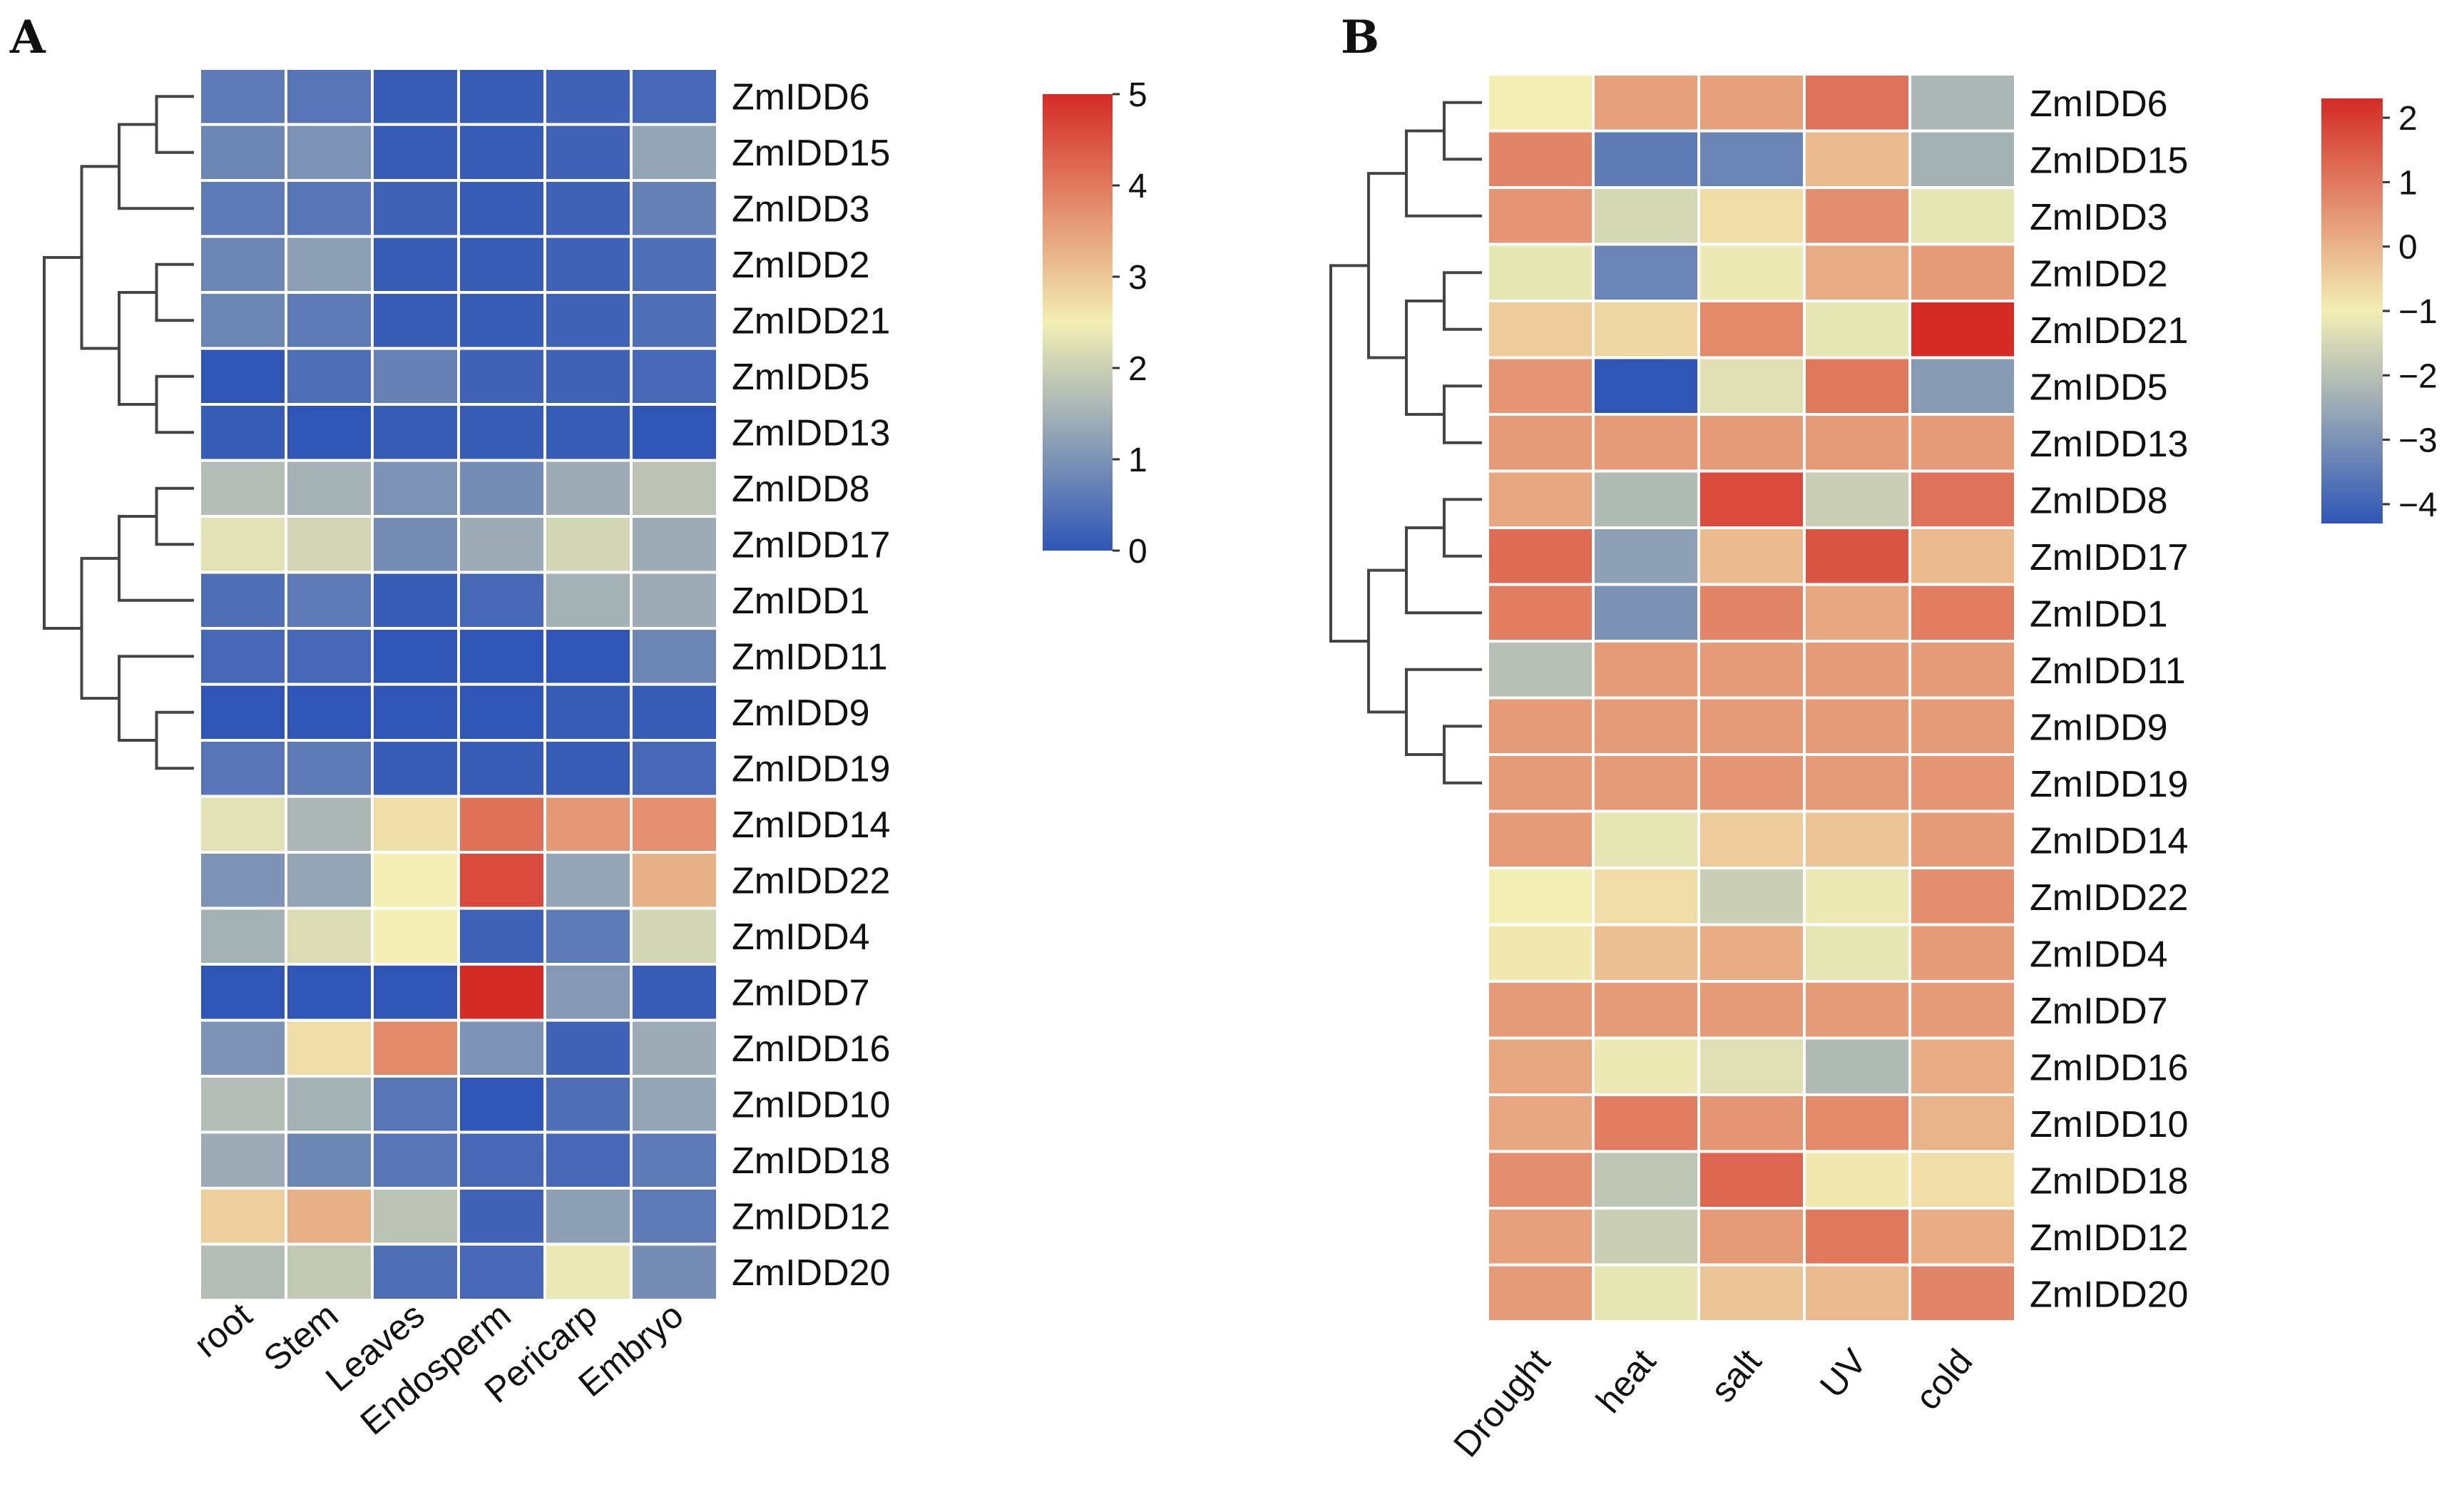  I want to click on column-label: root, so click(224, 1329).